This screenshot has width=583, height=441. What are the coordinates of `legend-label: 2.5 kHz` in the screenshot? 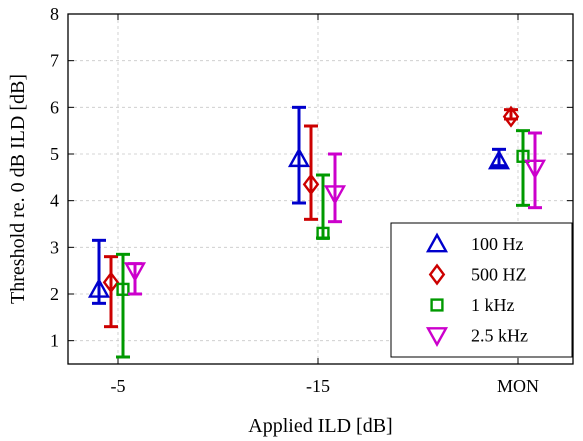 It's located at (499, 336).